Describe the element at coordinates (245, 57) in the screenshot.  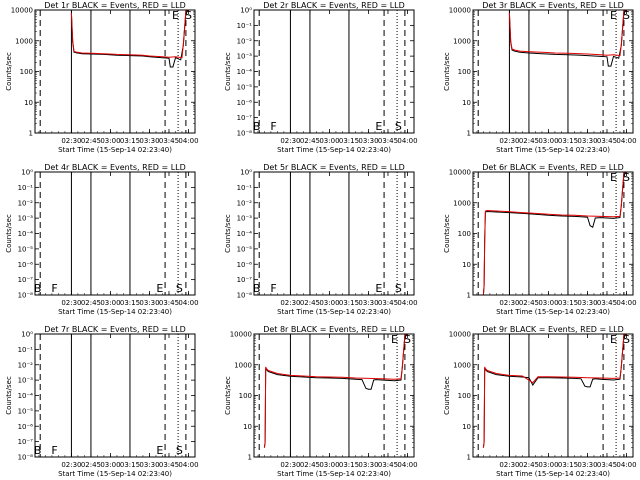
I see `y-tick-label: 10⁻³` at that location.